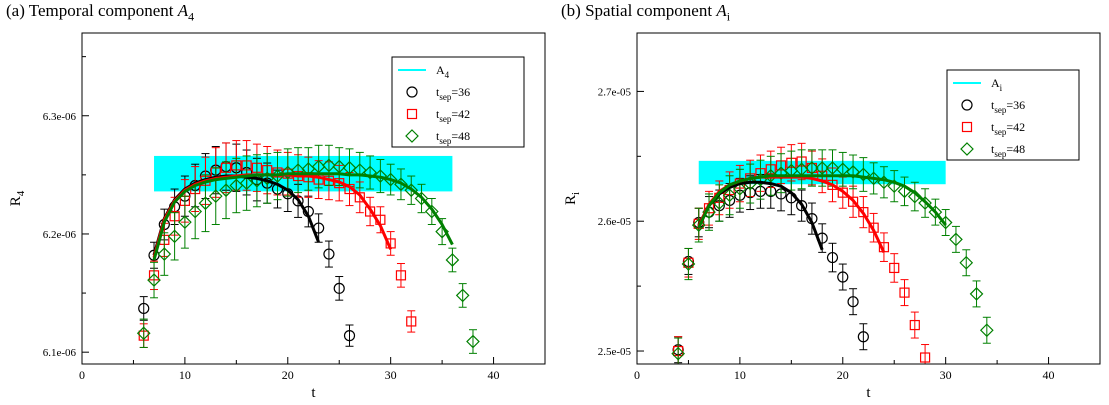  Describe the element at coordinates (494, 375) in the screenshot. I see `x-tick-label: 40` at that location.